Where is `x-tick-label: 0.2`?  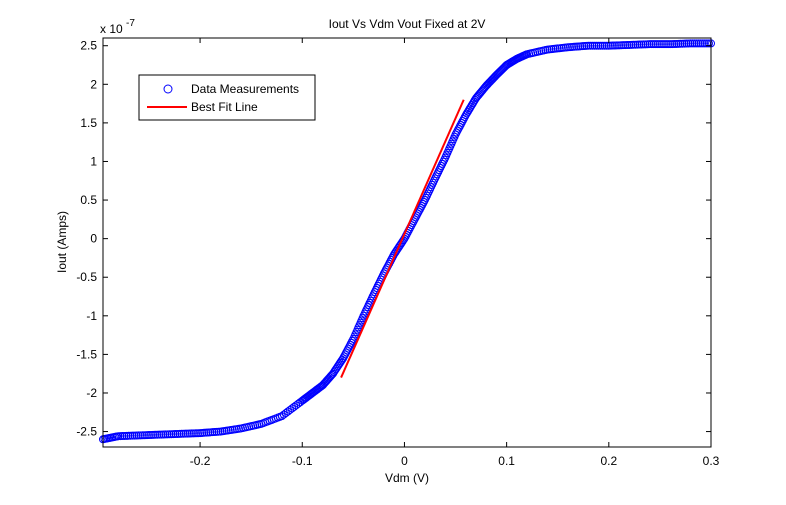
x-tick-label: 0.2 is located at coordinates (608, 461).